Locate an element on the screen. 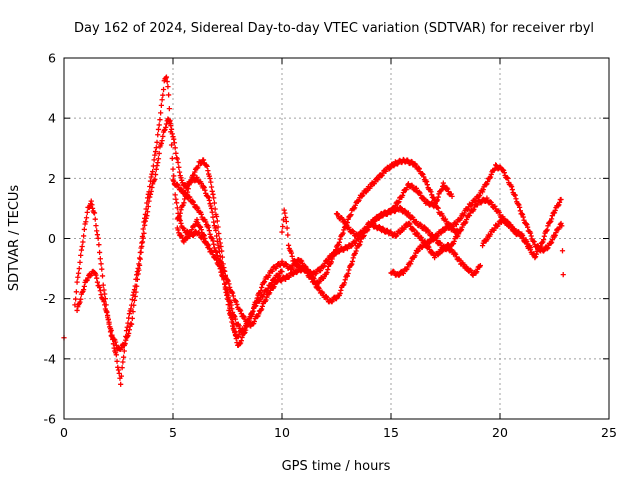 Image resolution: width=640 pixels, height=480 pixels. x-tick-label: 10 is located at coordinates (282, 432).